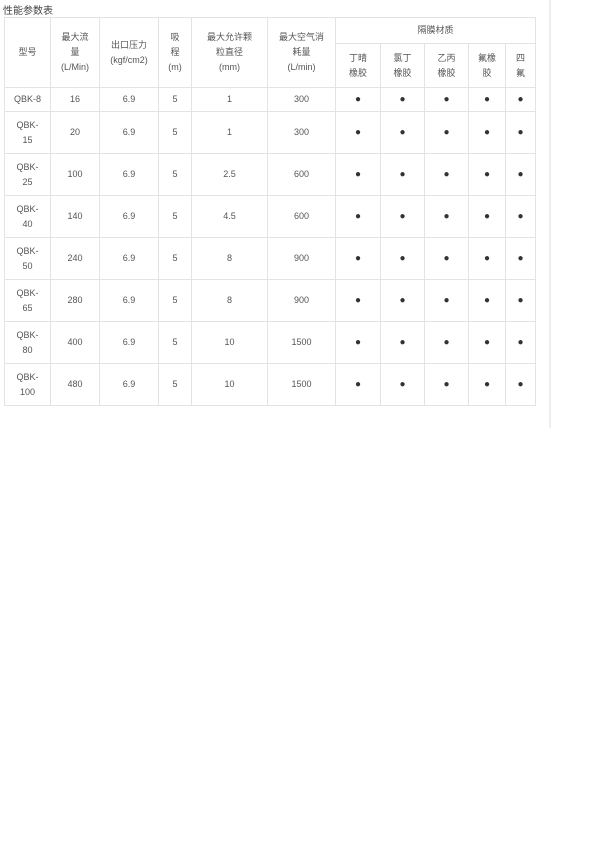 This screenshot has height=860, width=603. I want to click on header-text: 出口压力, so click(128, 44).